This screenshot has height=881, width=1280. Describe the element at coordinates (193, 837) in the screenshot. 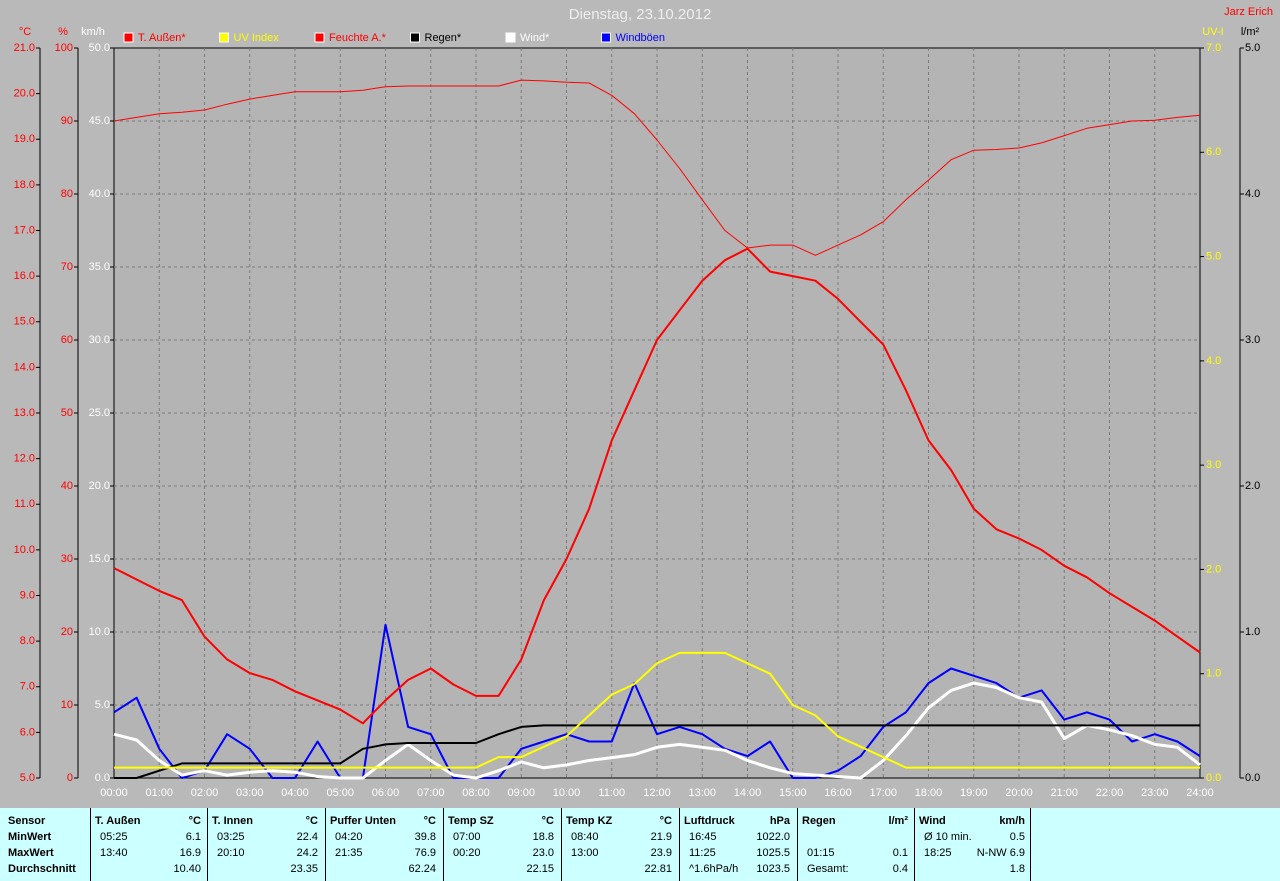

I see `cell-value: 6.1` at that location.